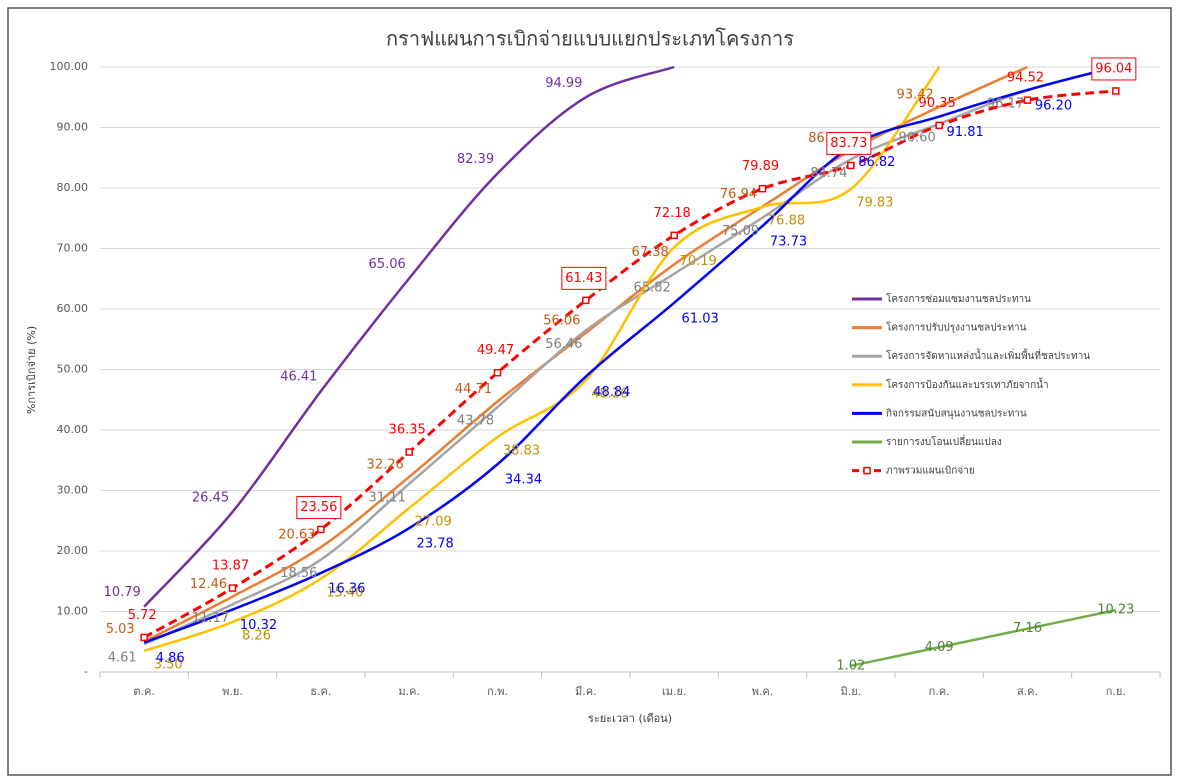 The image size is (1180, 783). I want to click on data-label: 10.79, so click(122, 592).